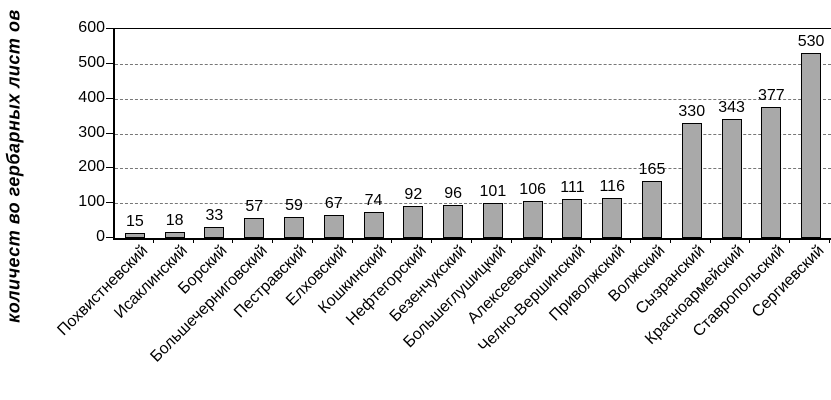 This screenshot has height=400, width=831. I want to click on y-tick-label: 0, so click(100, 236).